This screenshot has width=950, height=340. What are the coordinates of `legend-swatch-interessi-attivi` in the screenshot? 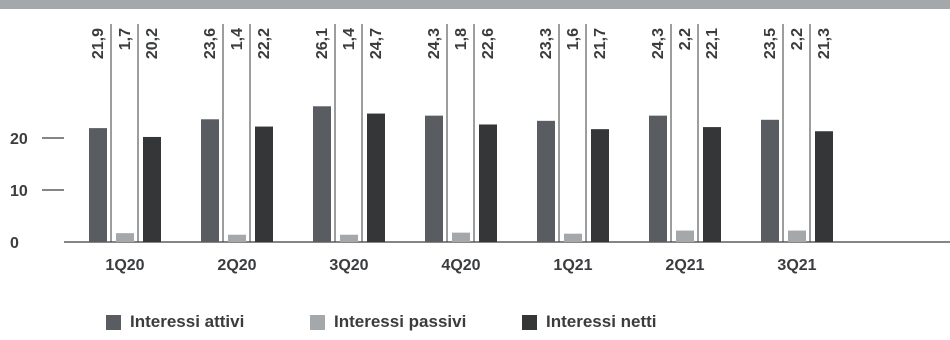 It's located at (113, 322).